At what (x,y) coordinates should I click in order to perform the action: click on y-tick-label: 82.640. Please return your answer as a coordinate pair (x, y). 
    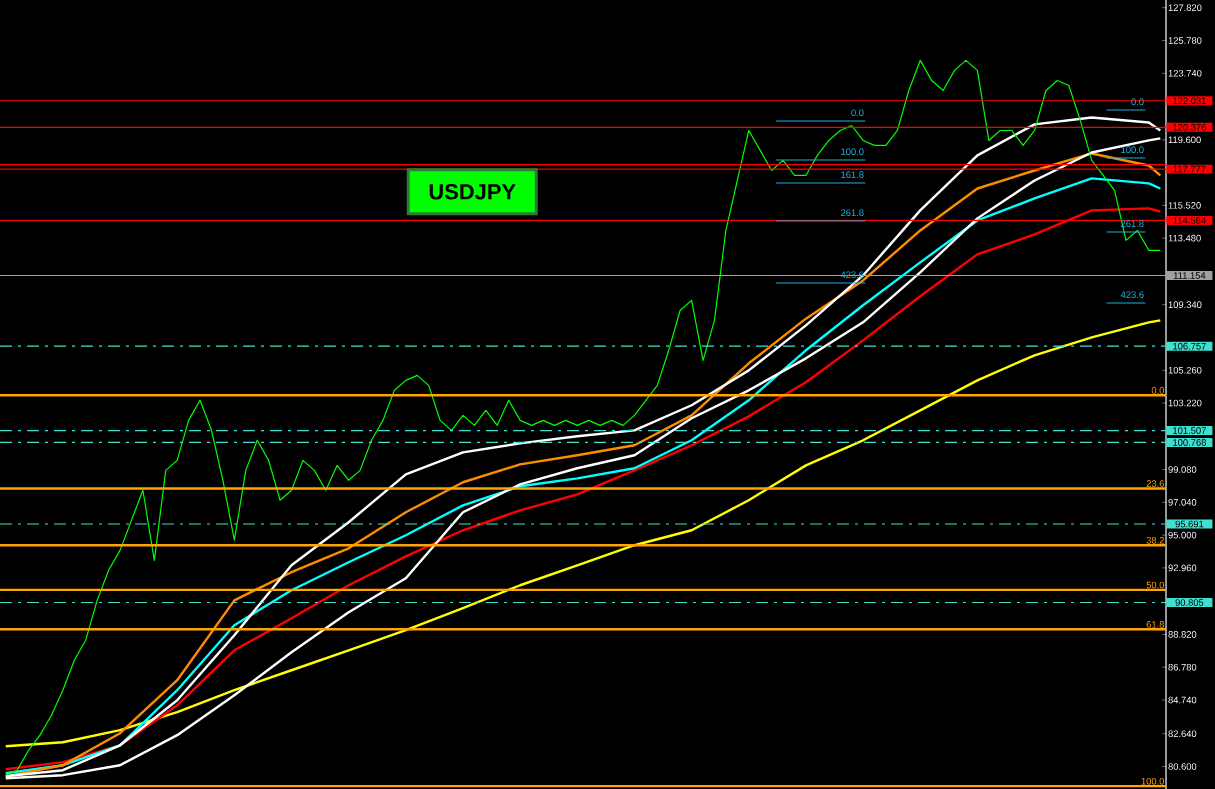
    Looking at the image, I should click on (1182, 734).